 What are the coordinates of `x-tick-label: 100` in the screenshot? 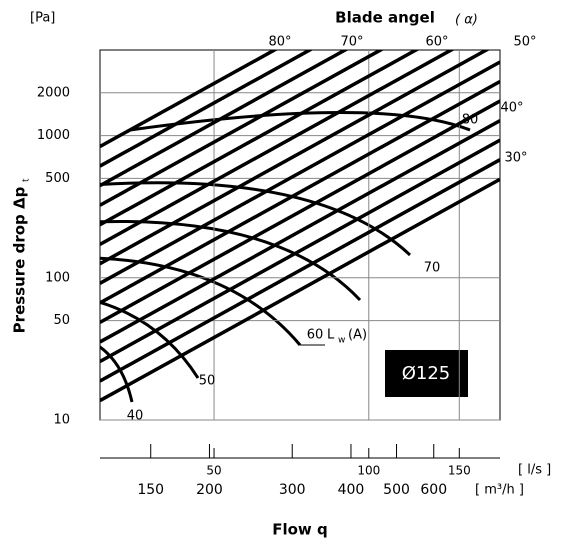 It's located at (368, 471).